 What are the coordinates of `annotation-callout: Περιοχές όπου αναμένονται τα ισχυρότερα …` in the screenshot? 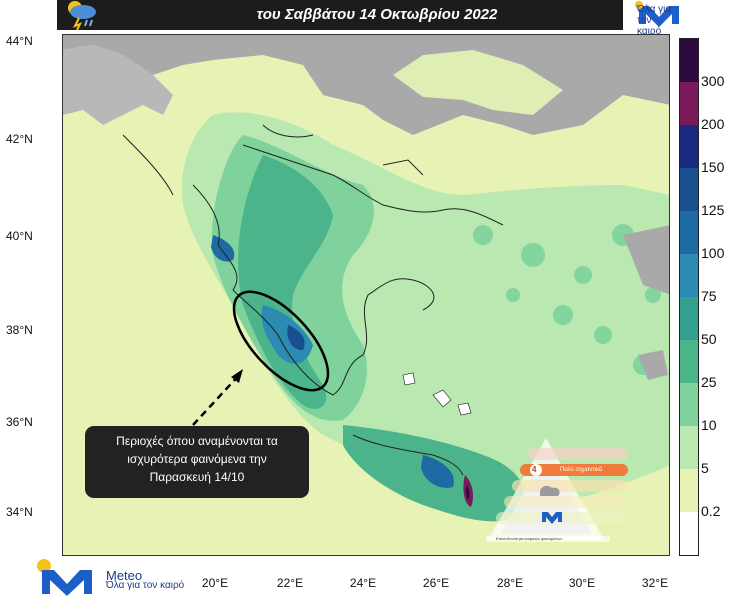 It's located at (197, 462).